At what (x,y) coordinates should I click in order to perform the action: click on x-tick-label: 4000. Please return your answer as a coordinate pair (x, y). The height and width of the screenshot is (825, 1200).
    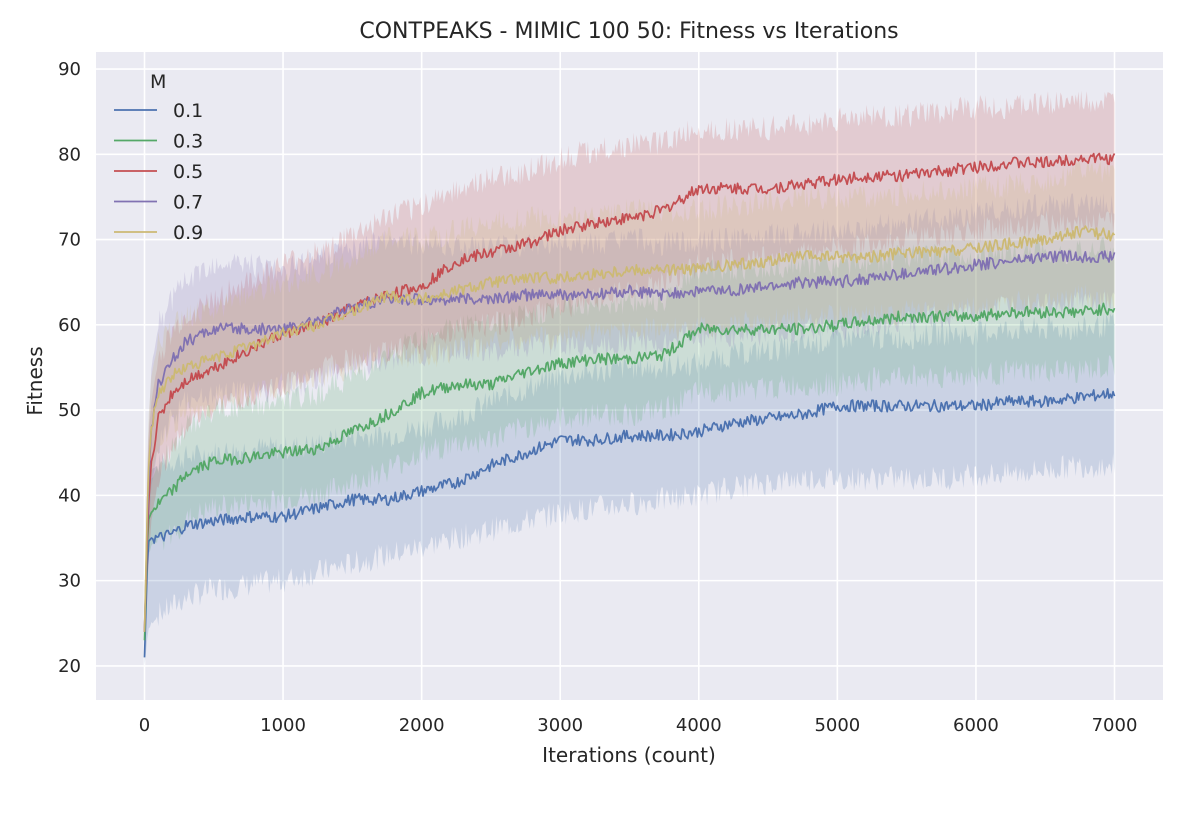
    Looking at the image, I should click on (699, 725).